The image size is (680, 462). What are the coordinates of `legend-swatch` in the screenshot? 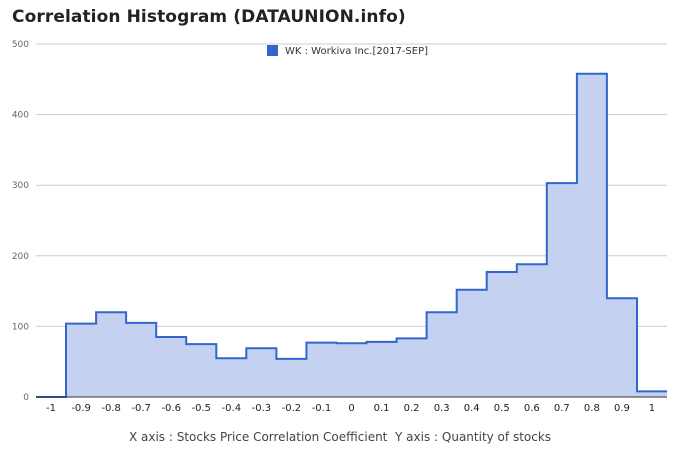 It's located at (272, 50).